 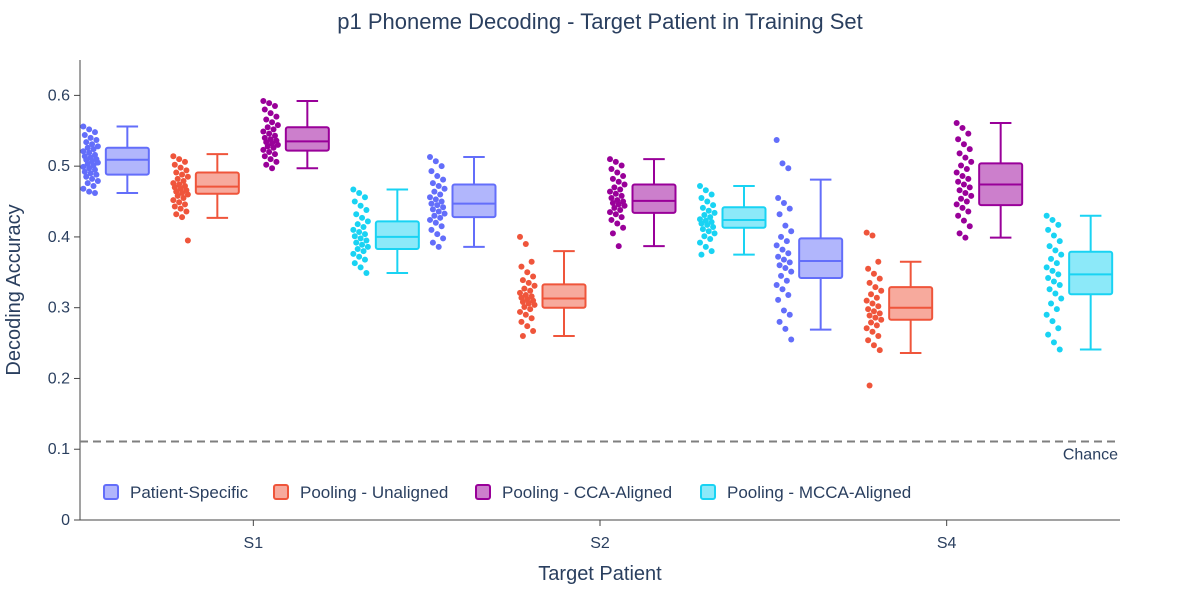 What do you see at coordinates (14, 289) in the screenshot?
I see `y-axis-title: Decoding Accuracy` at bounding box center [14, 289].